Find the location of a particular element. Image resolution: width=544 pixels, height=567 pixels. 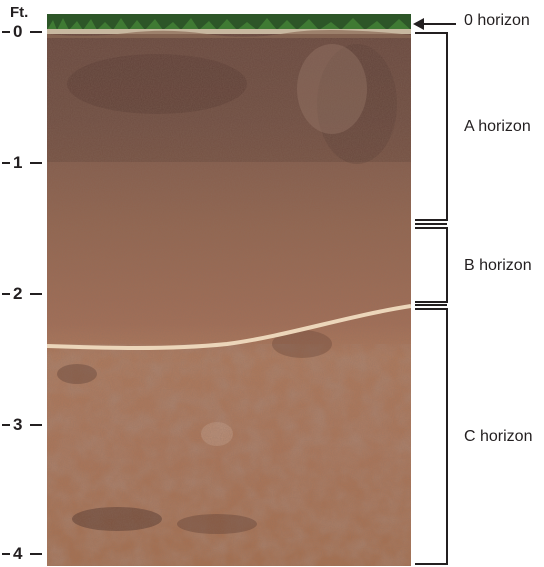

a-horizon-label: A horizon is located at coordinates (497, 127).